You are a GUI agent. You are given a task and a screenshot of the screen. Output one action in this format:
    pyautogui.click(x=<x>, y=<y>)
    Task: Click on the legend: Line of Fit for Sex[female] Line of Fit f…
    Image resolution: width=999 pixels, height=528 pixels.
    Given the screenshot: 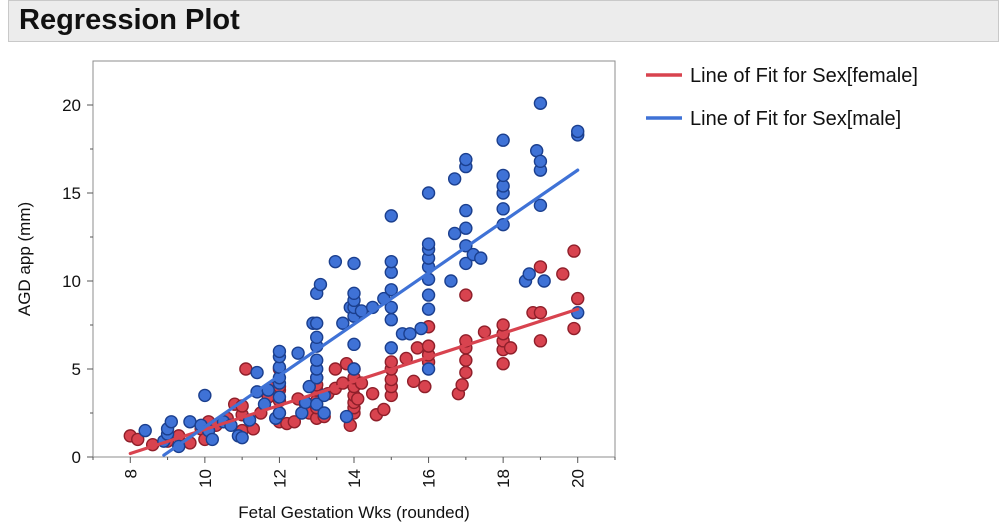 What is the action you would take?
    pyautogui.click(x=782, y=97)
    